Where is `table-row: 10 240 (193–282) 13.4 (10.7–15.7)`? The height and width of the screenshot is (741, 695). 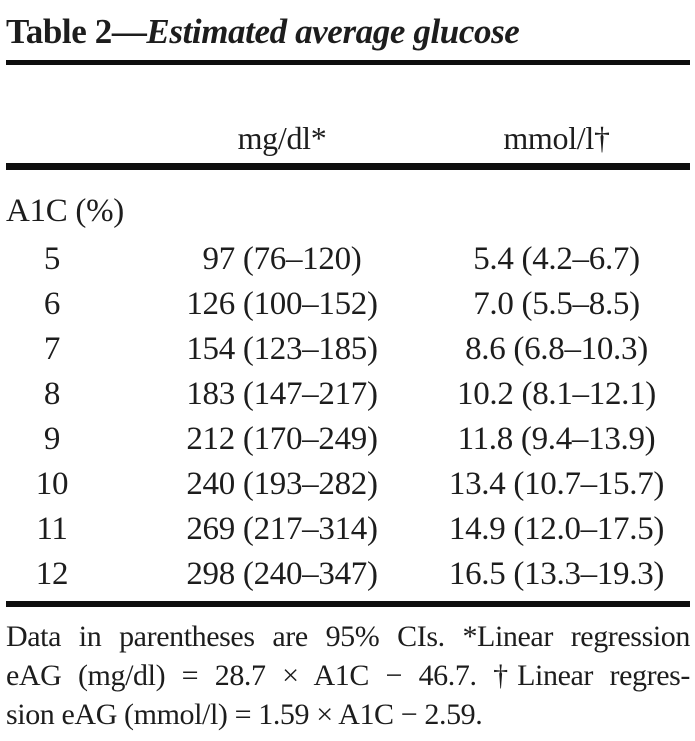 table-row: 10 240 (193–282) 13.4 (10.7–15.7) is located at coordinates (348, 484).